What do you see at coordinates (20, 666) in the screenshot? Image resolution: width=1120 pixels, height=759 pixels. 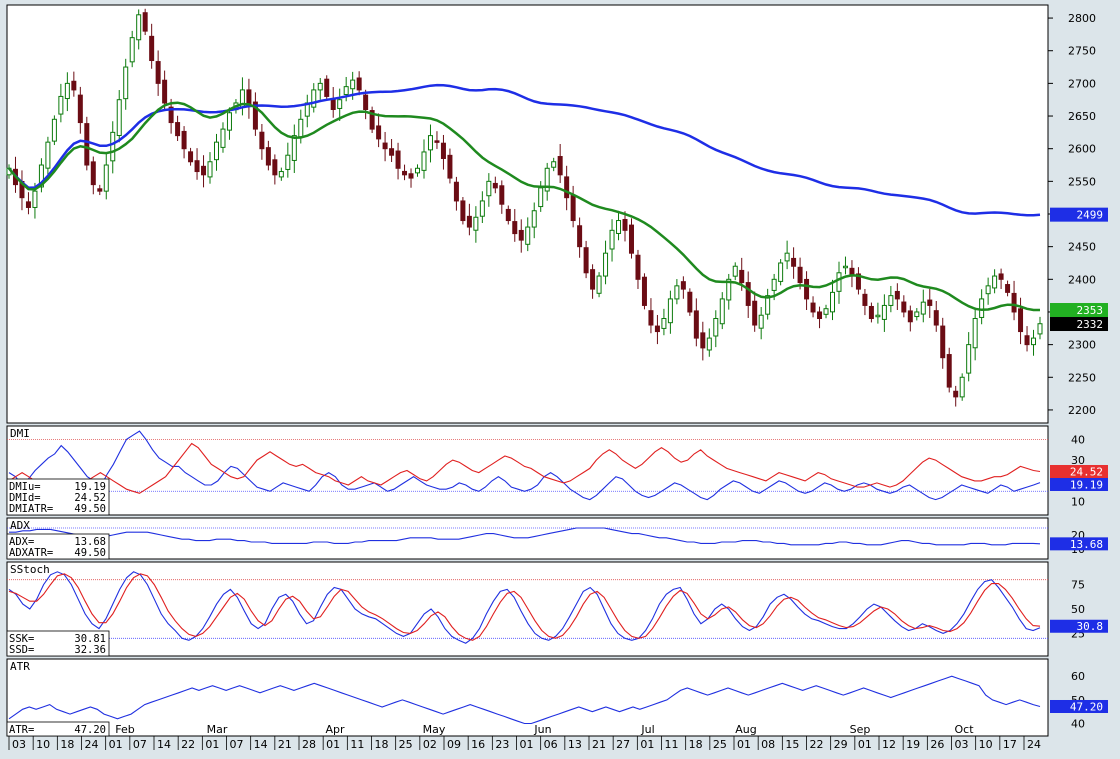 I see `panel-title: ATR` at bounding box center [20, 666].